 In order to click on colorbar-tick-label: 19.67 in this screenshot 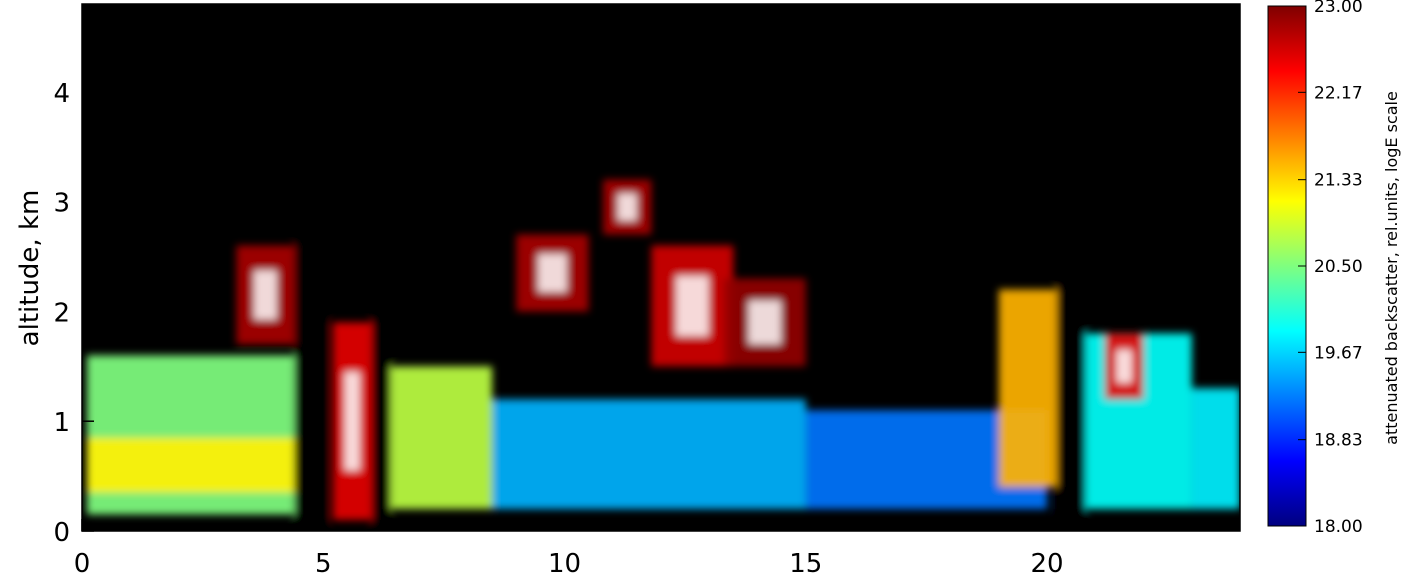, I will do `click(1338, 353)`.